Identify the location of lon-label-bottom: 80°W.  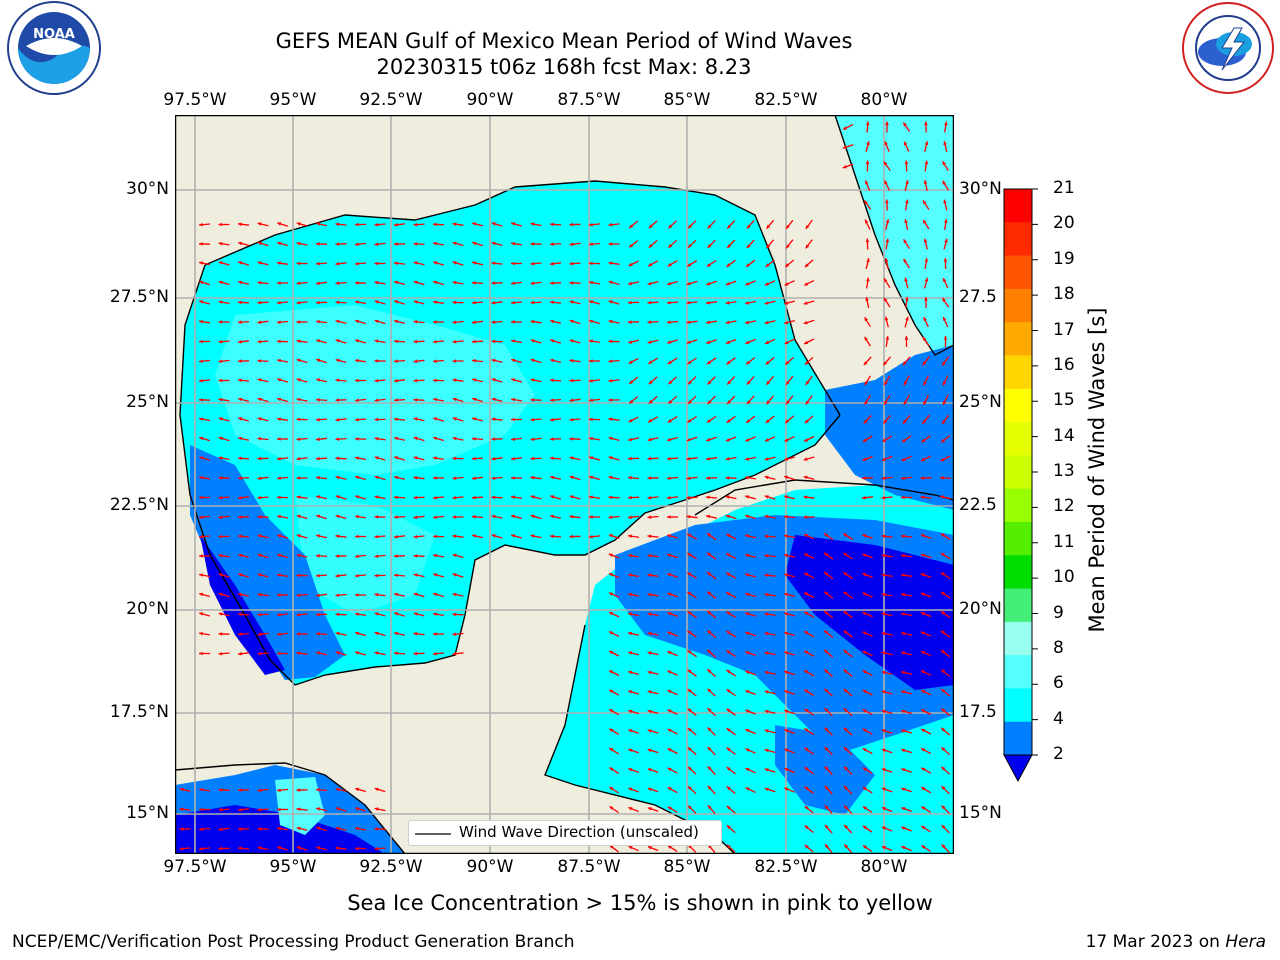
(884, 867).